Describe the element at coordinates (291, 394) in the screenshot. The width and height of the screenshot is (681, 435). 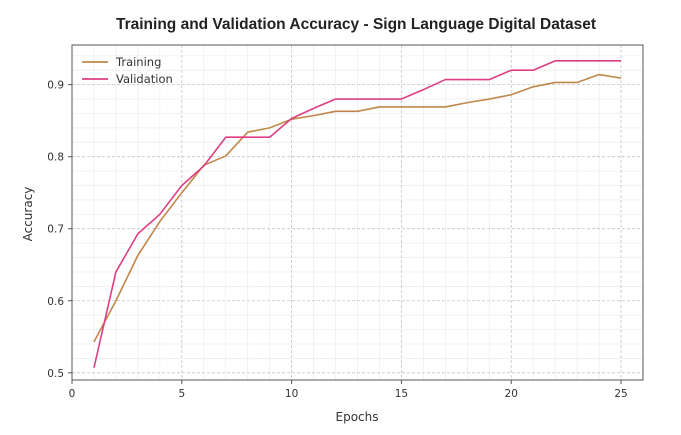
I see `x-tick-label: 10` at that location.